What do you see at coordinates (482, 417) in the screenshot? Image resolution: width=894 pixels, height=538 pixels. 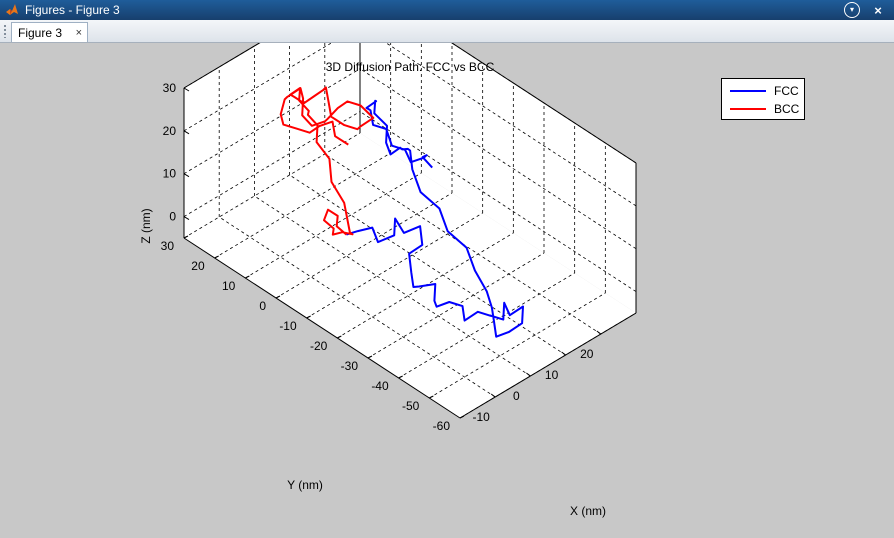 I see `x-tick-label: -10` at bounding box center [482, 417].